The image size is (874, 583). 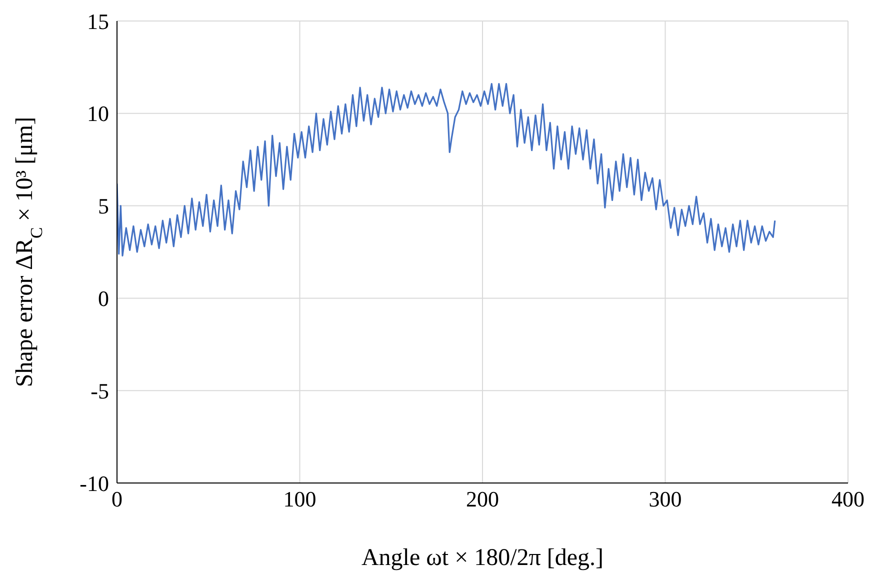 What do you see at coordinates (482, 558) in the screenshot?
I see `x-axis-title: Angle ωt × 180/2π [deg.]` at bounding box center [482, 558].